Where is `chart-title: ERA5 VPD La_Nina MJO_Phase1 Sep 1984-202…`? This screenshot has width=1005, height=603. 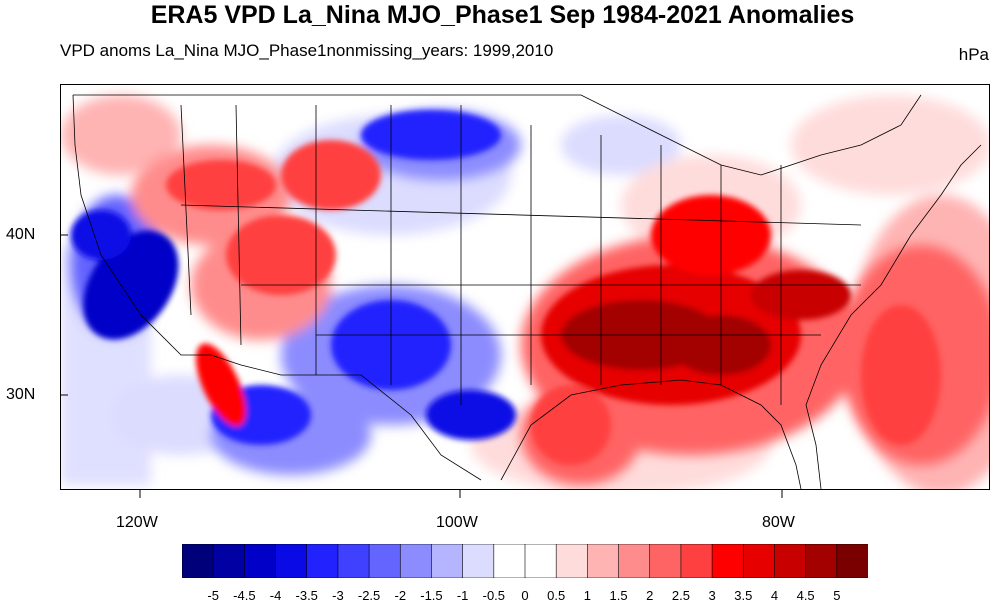
chart-title: ERA5 VPD La_Nina MJO_Phase1 Sep 1984-202… is located at coordinates (502, 15).